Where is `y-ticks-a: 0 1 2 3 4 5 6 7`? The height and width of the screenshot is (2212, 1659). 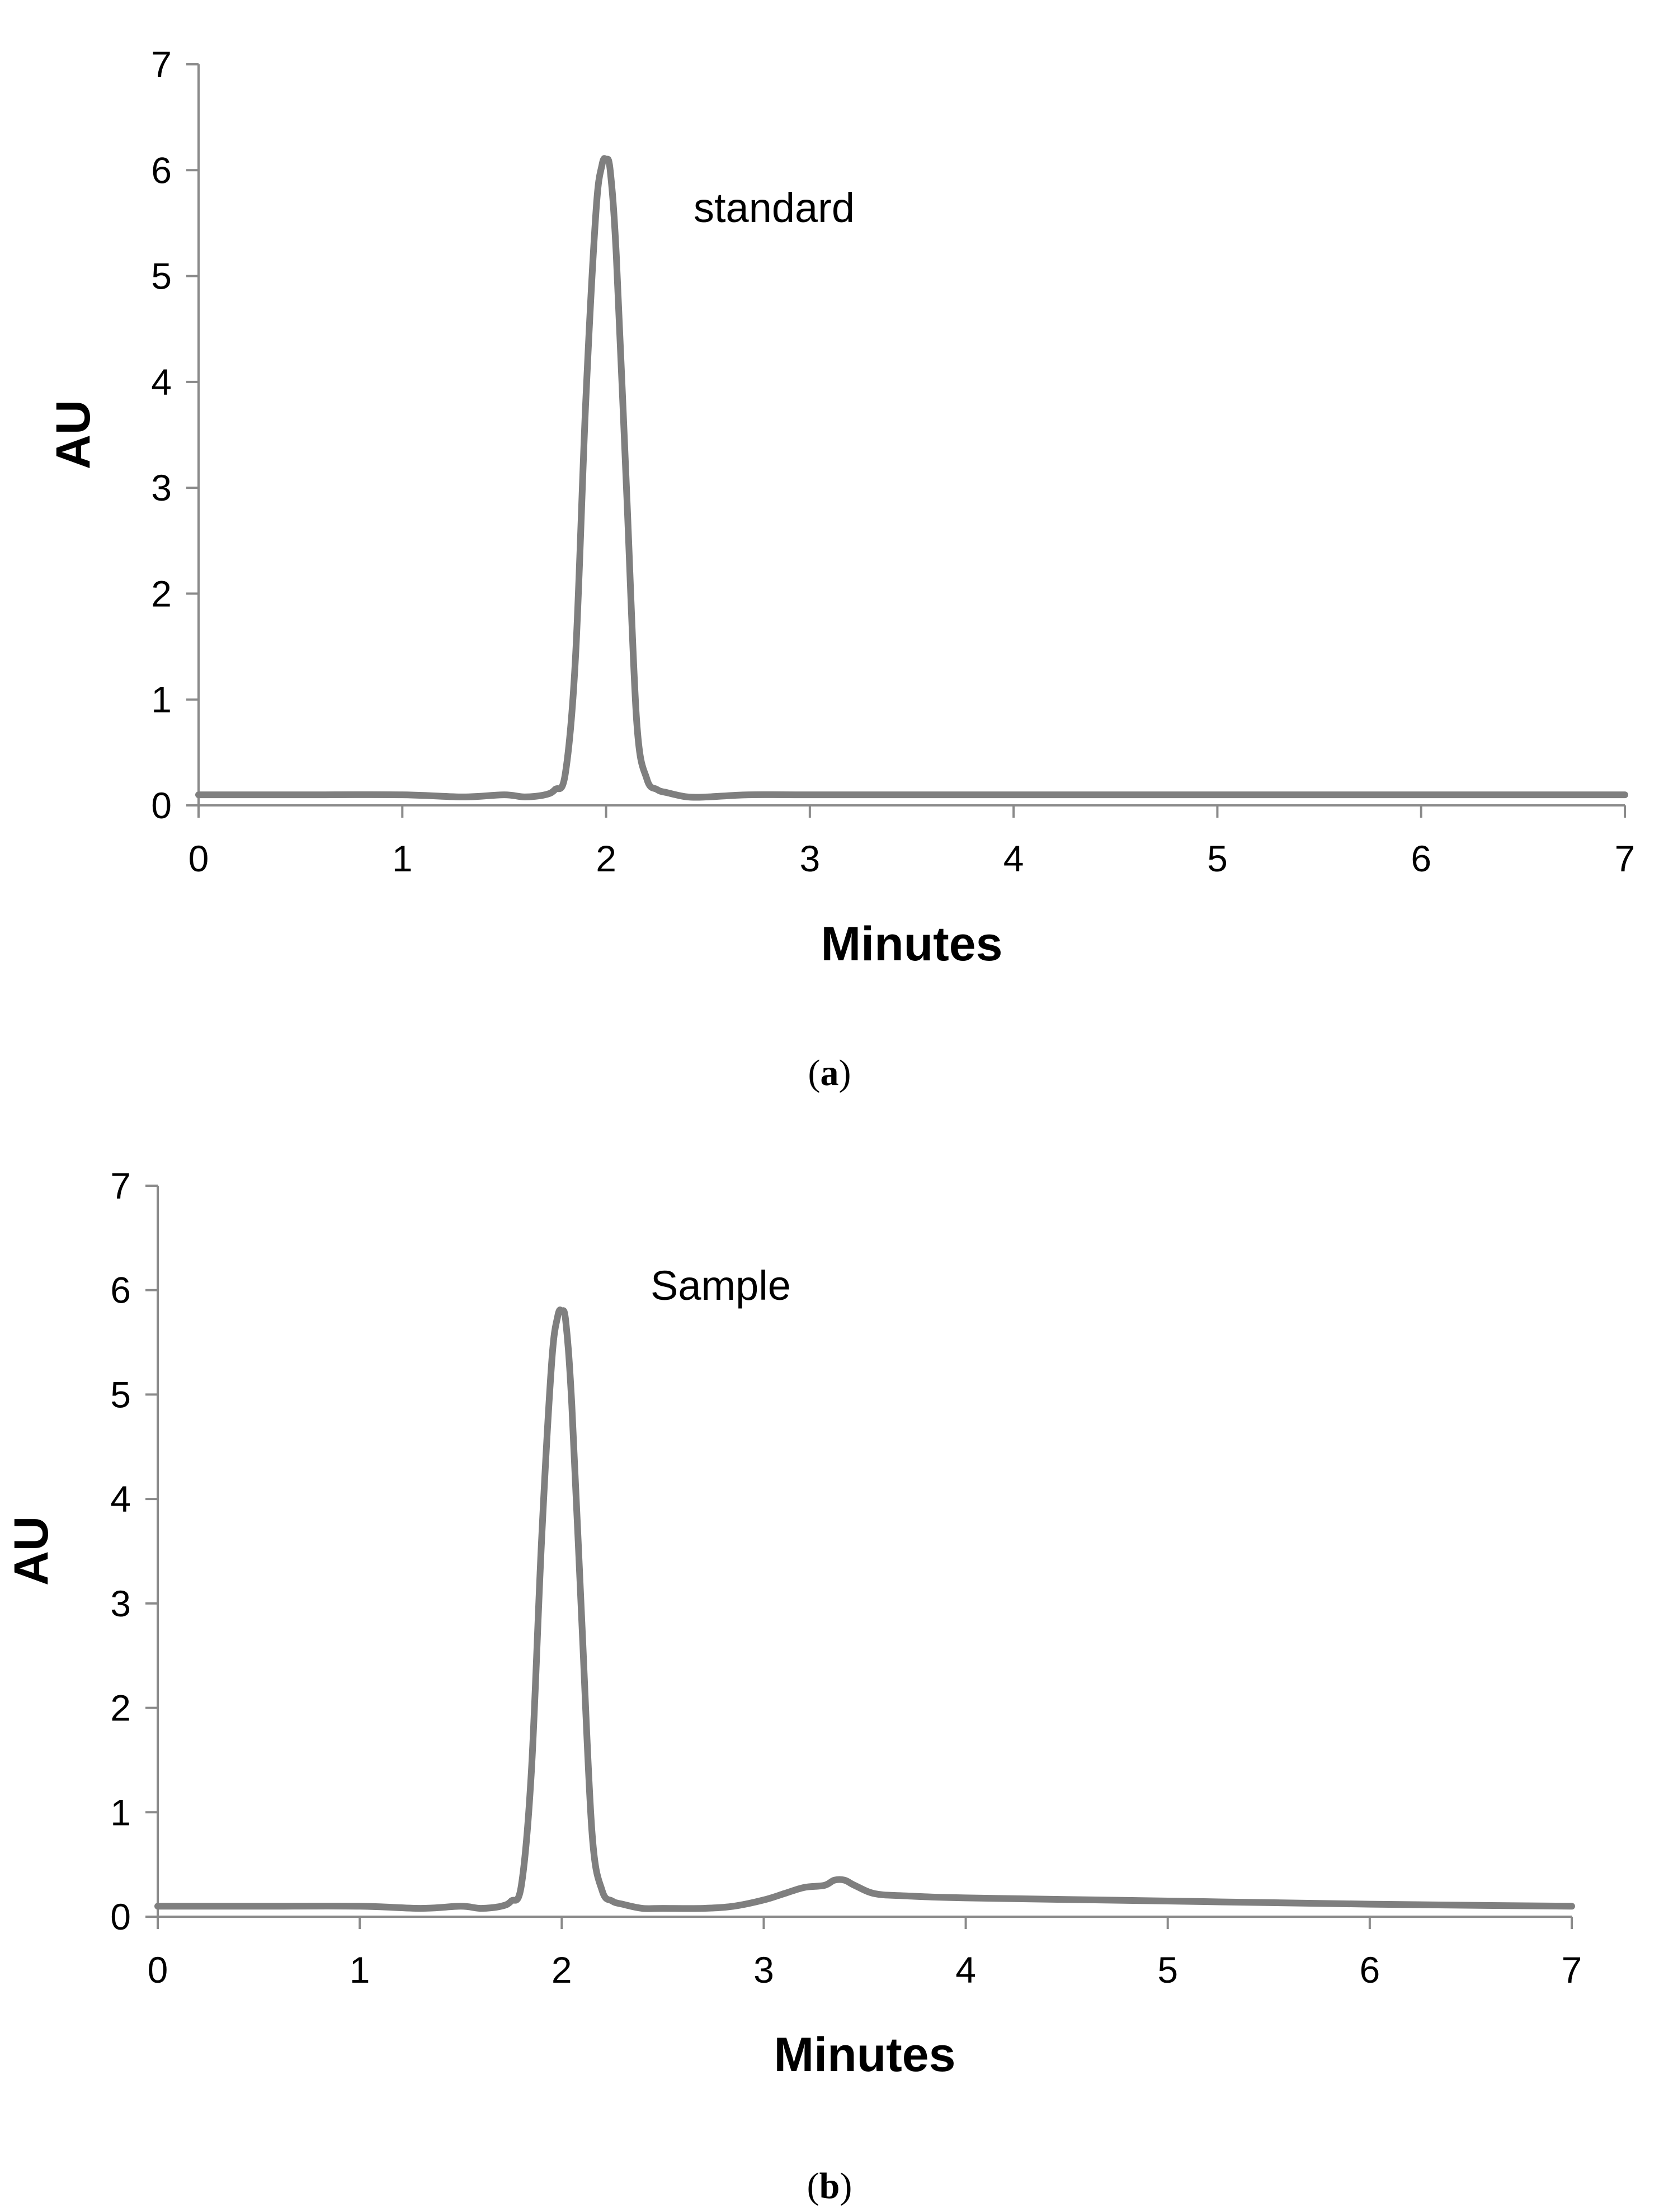
y-ticks-a: 0 1 2 3 4 5 6 7 is located at coordinates (175, 435).